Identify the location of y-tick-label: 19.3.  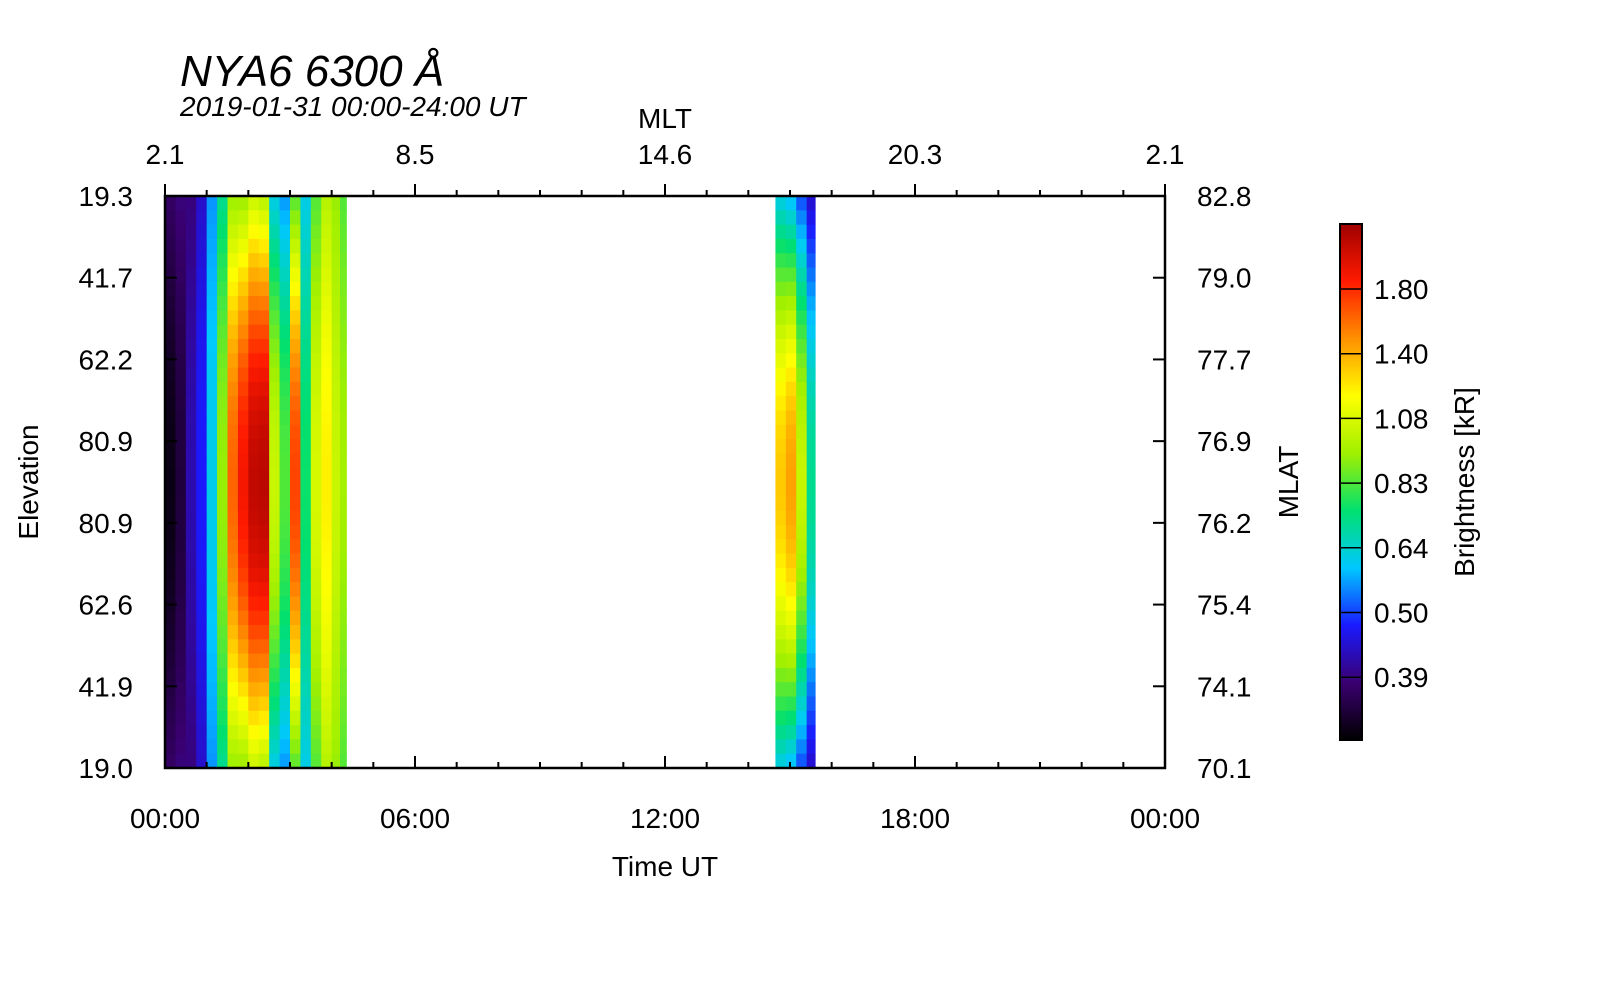
(106, 196).